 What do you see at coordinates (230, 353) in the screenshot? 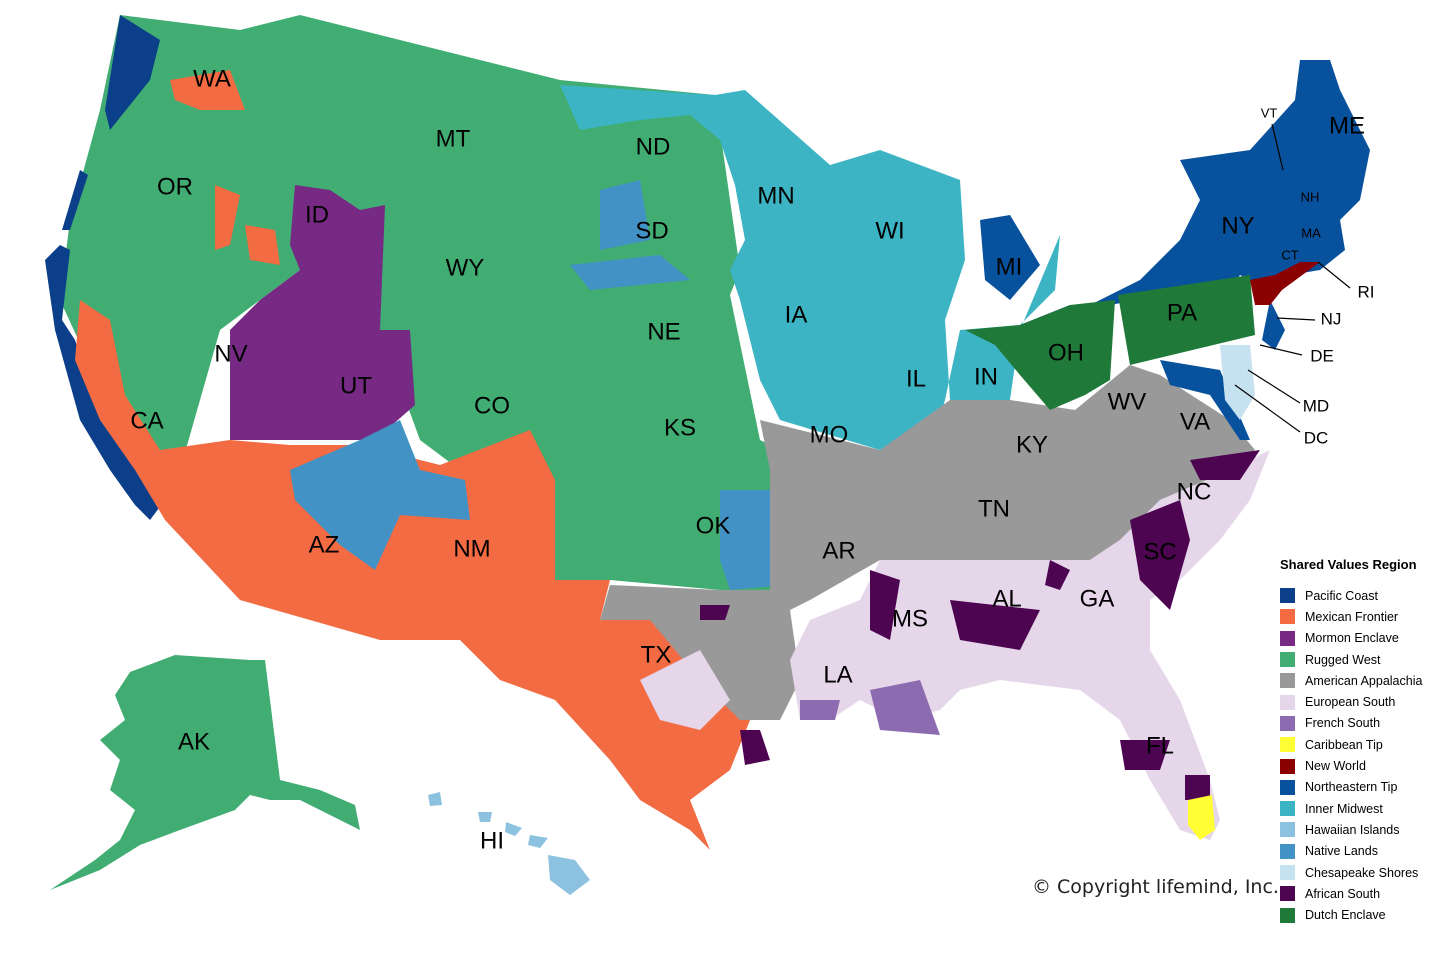
I see `state-label-nv: NV` at bounding box center [230, 353].